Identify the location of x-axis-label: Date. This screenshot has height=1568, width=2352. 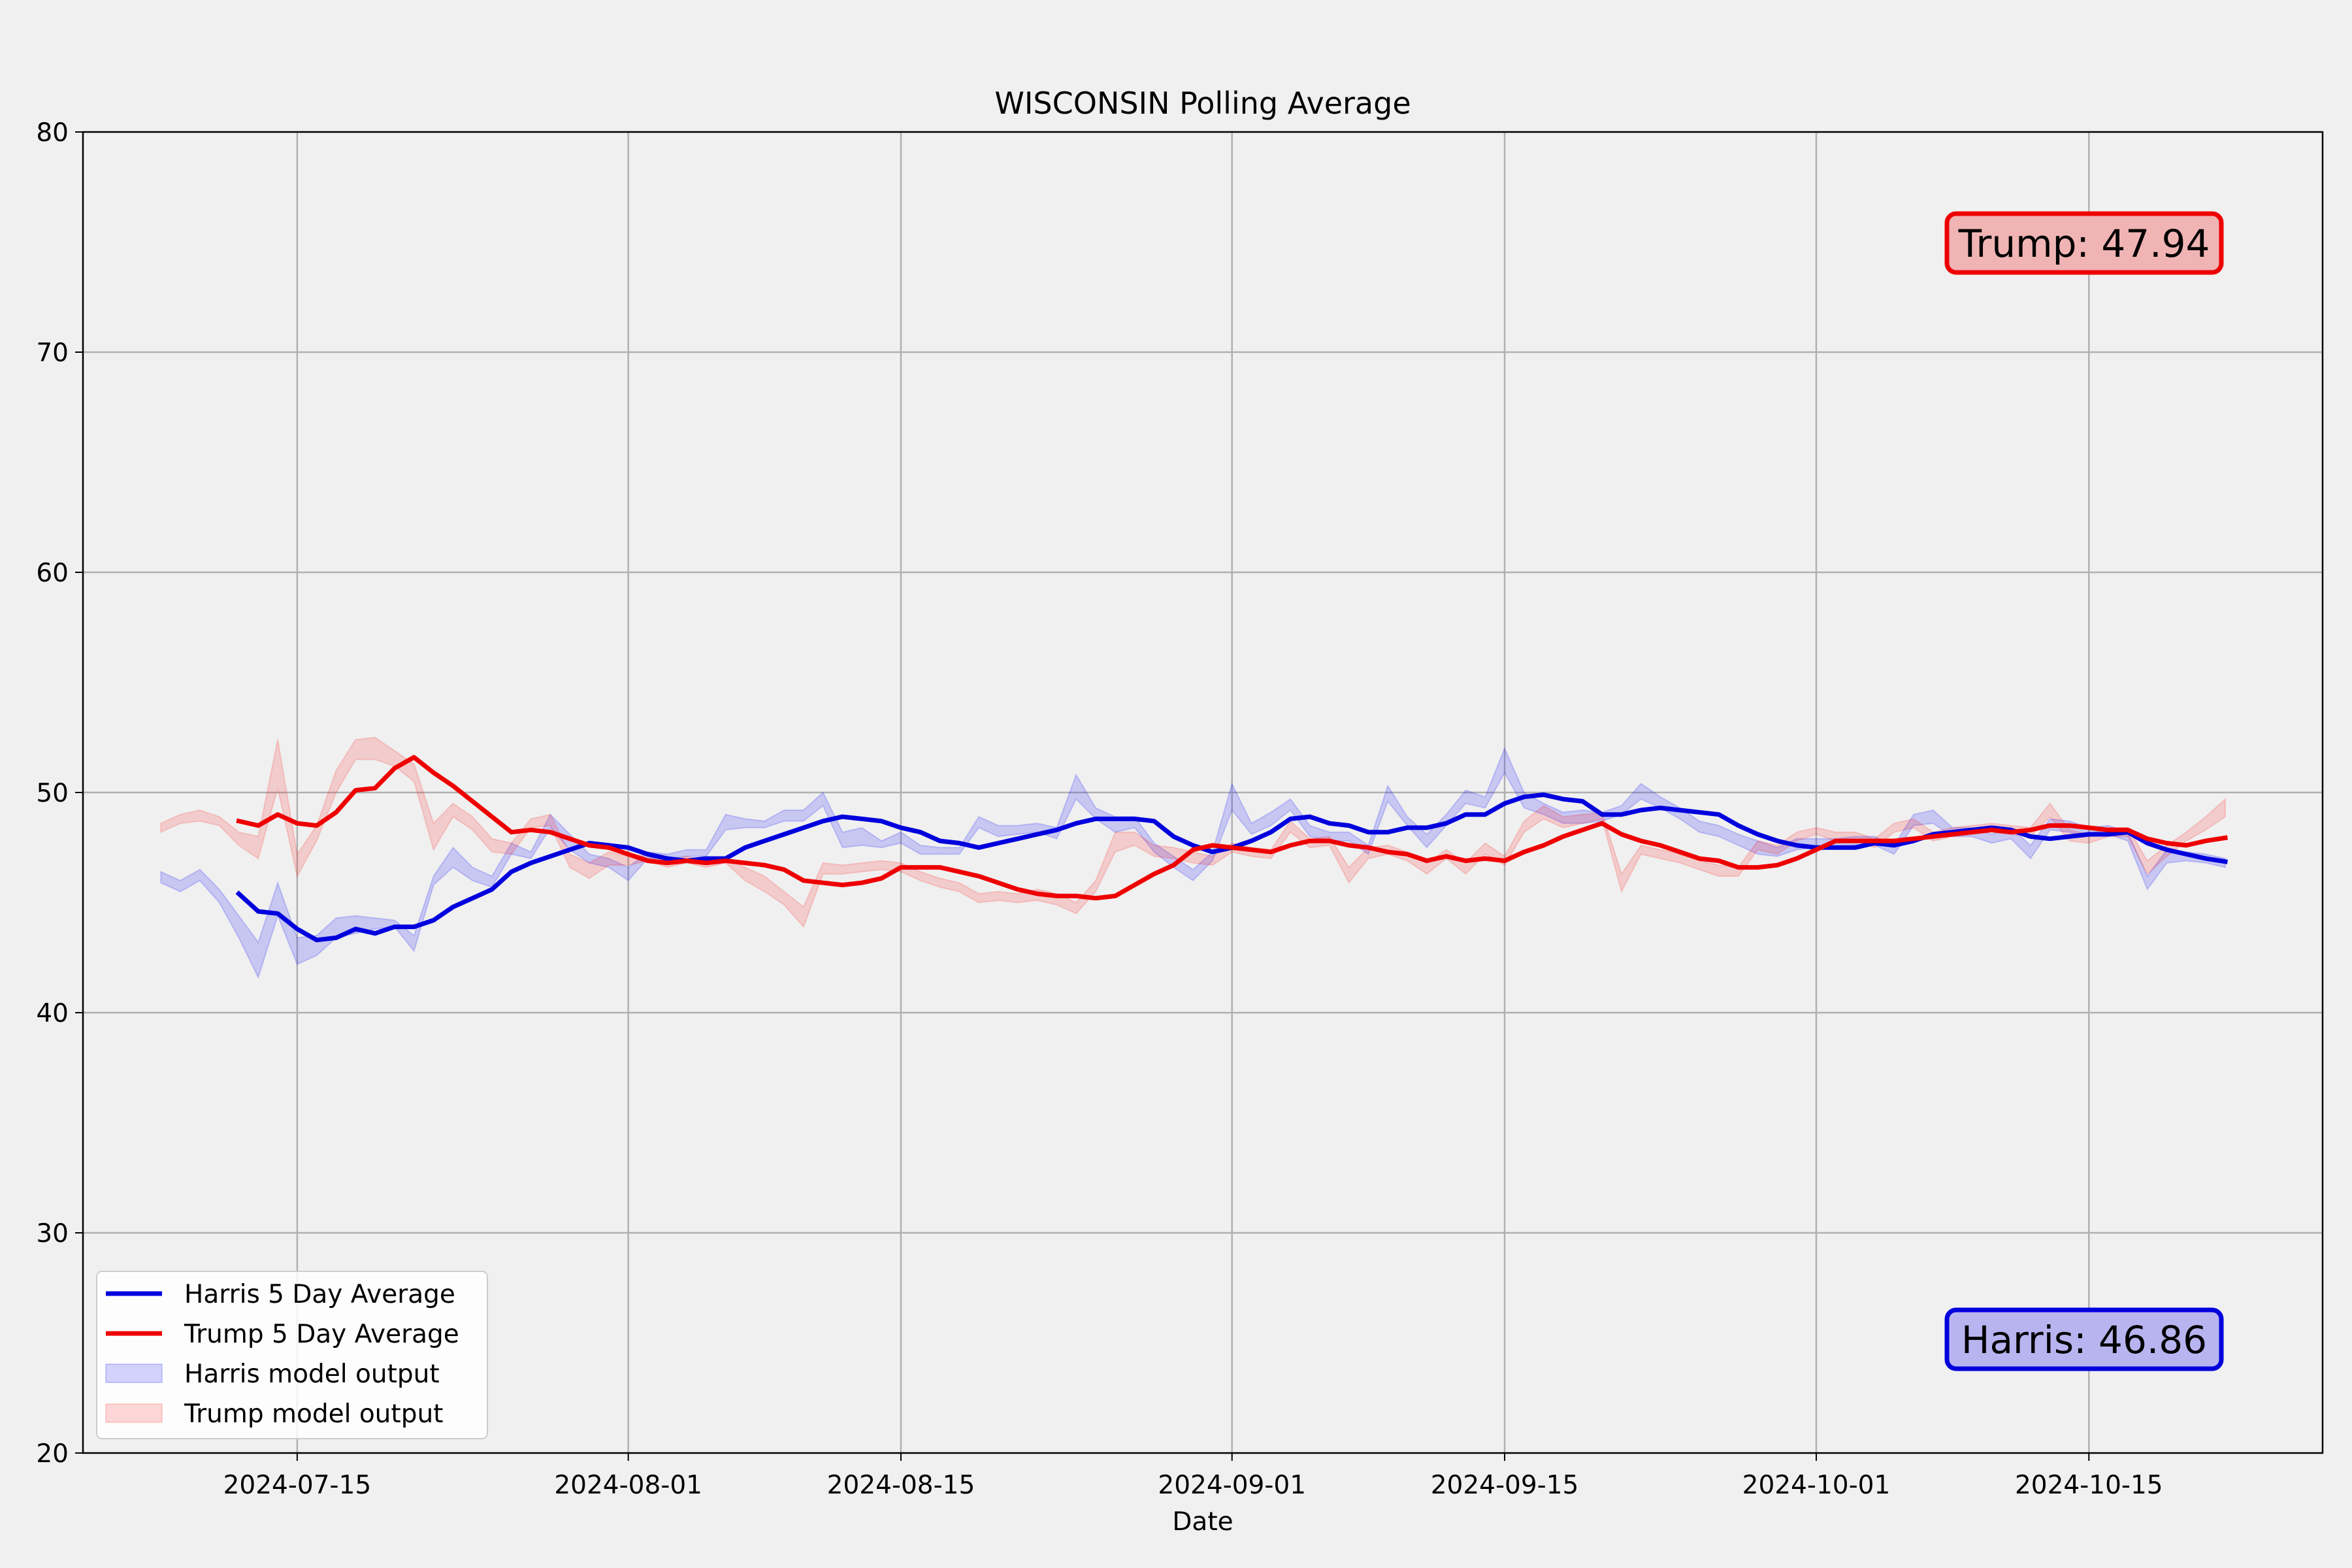
(1202, 1522).